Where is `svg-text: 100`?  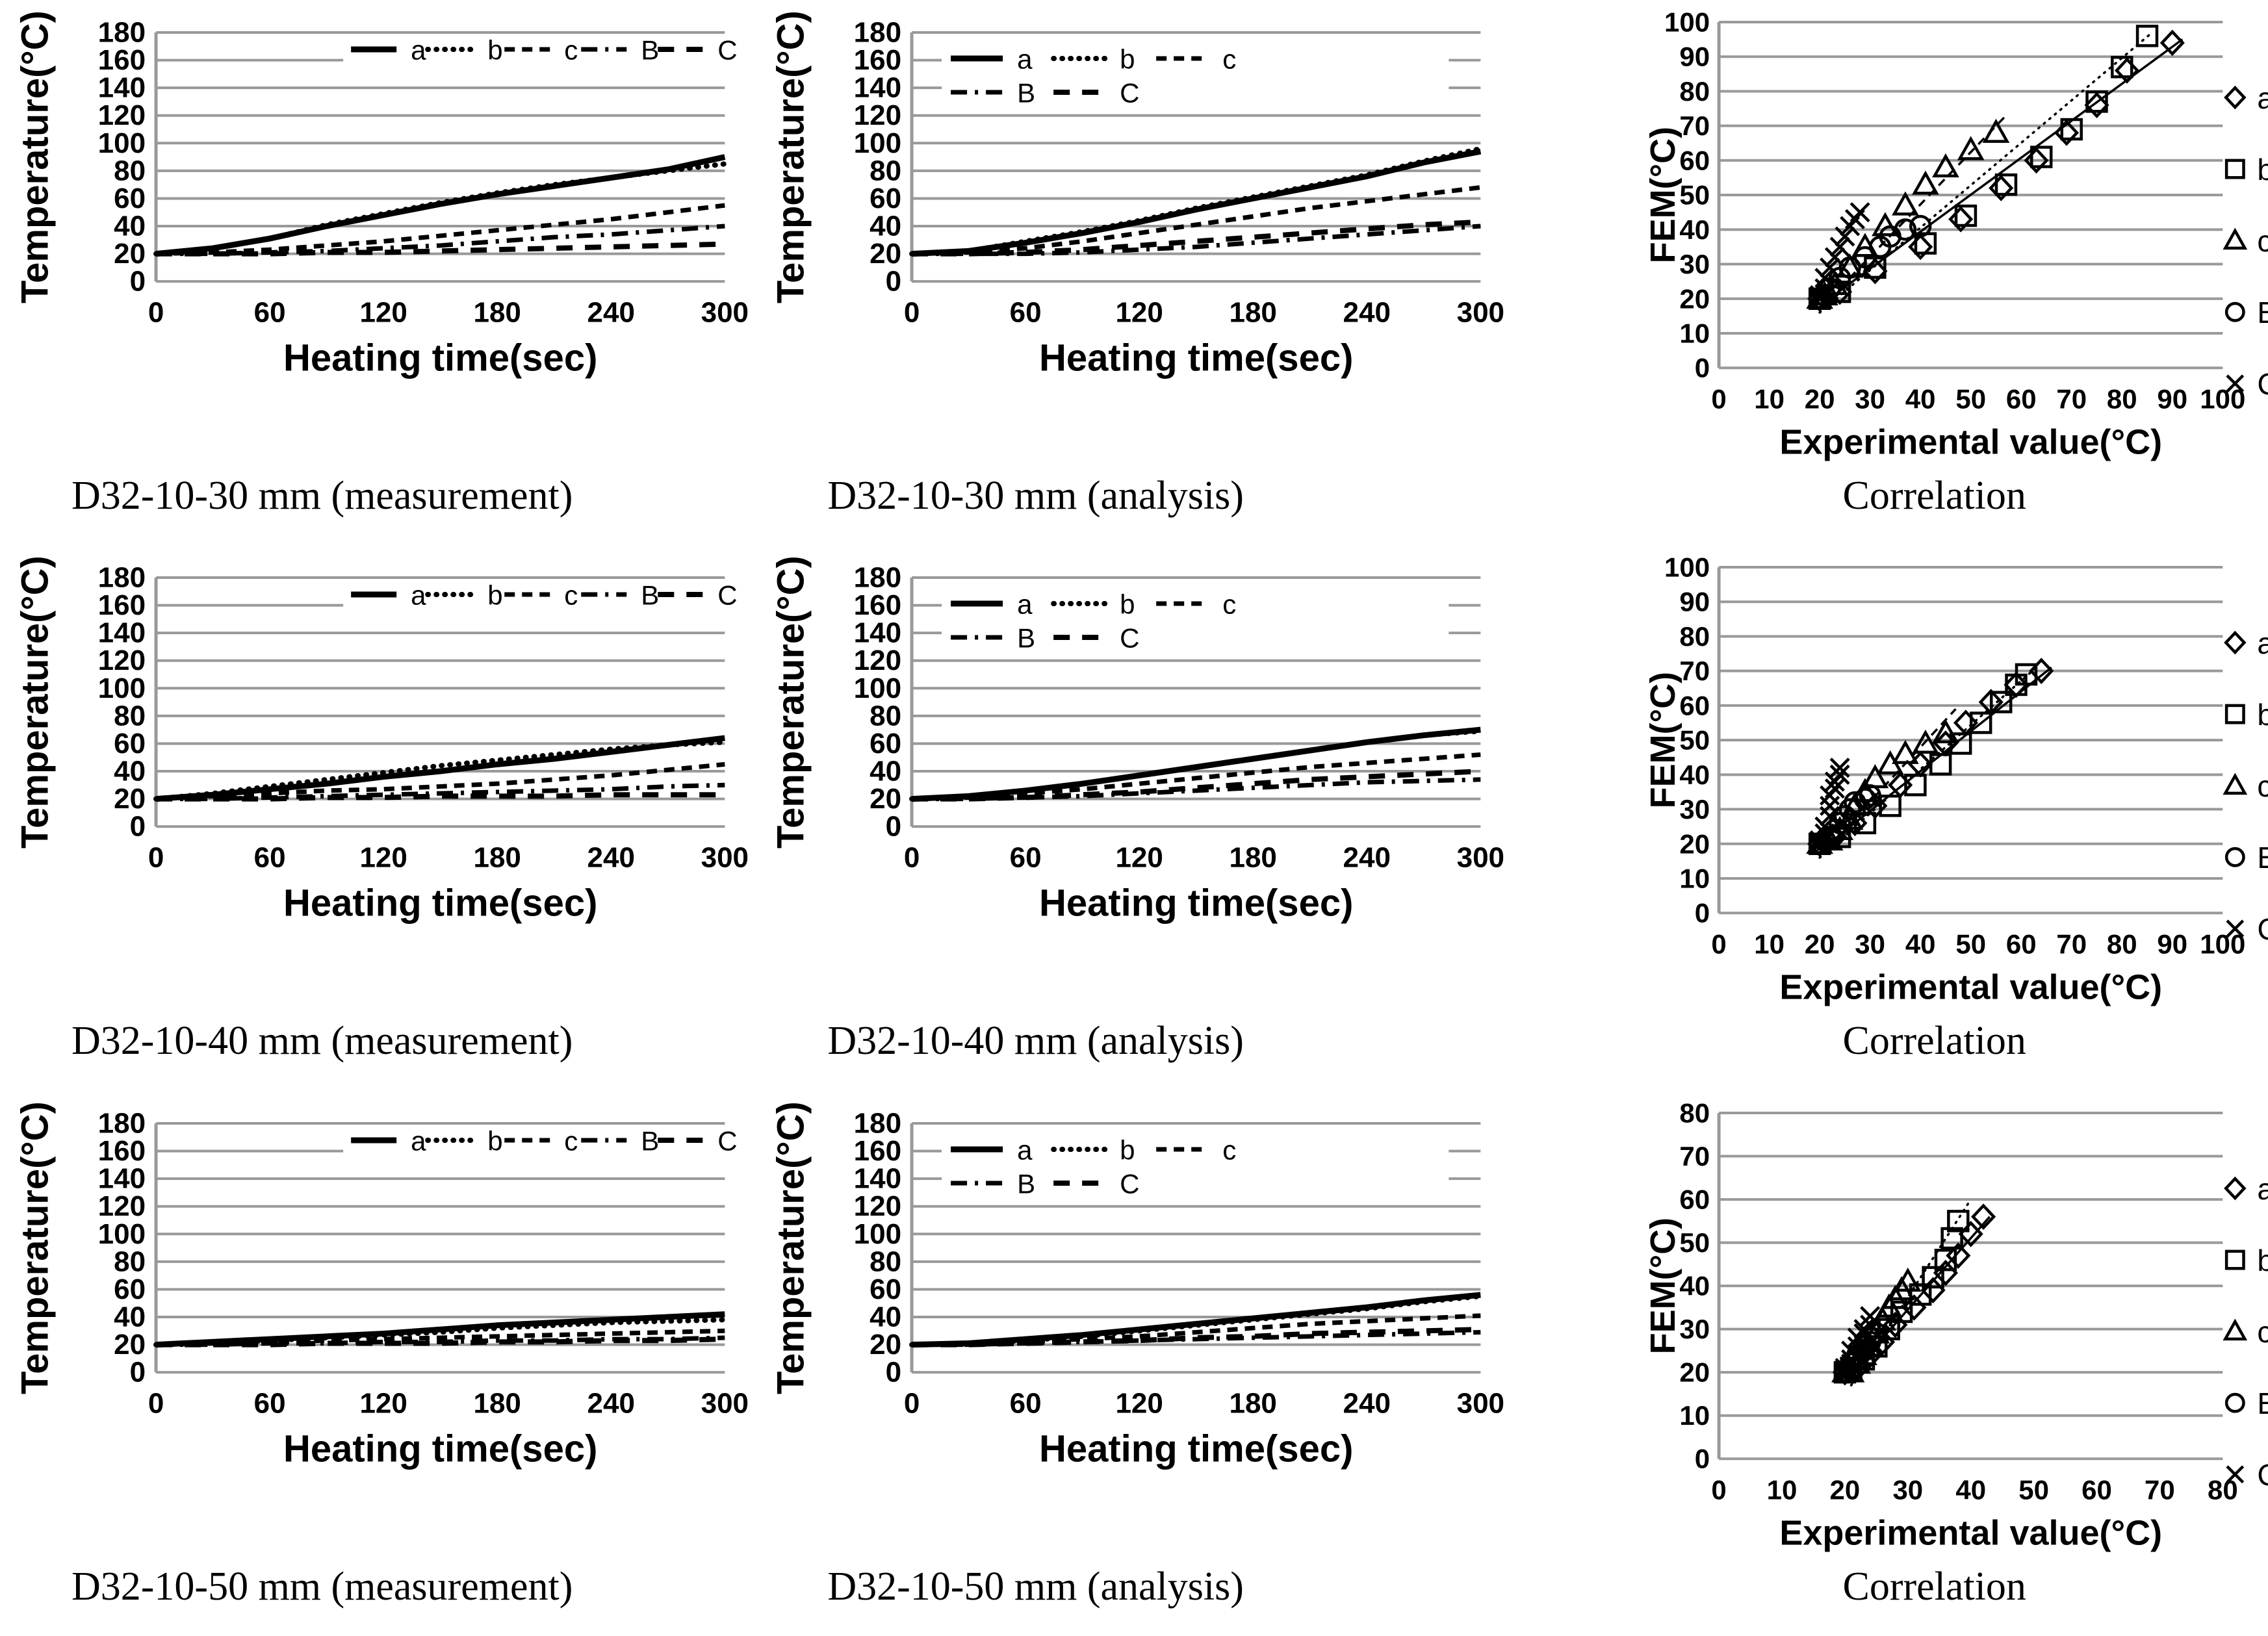
svg-text: 100 is located at coordinates (1687, 22).